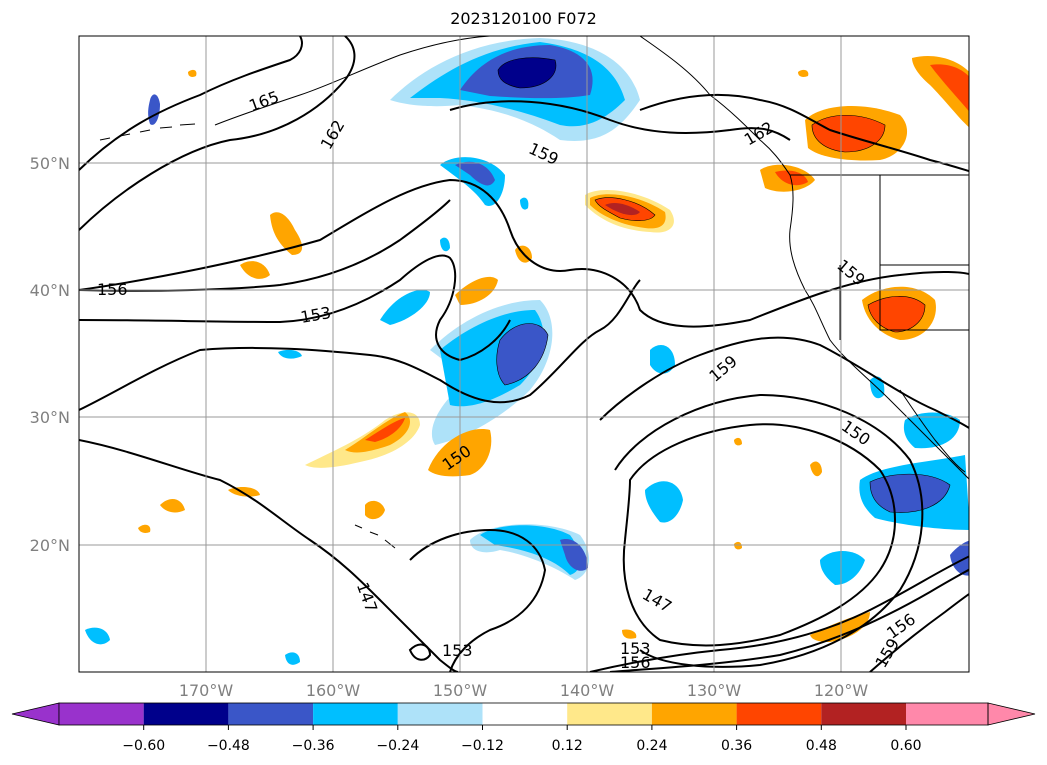  Describe the element at coordinates (50, 163) in the screenshot. I see `lat-tick-label: 50°N` at that location.